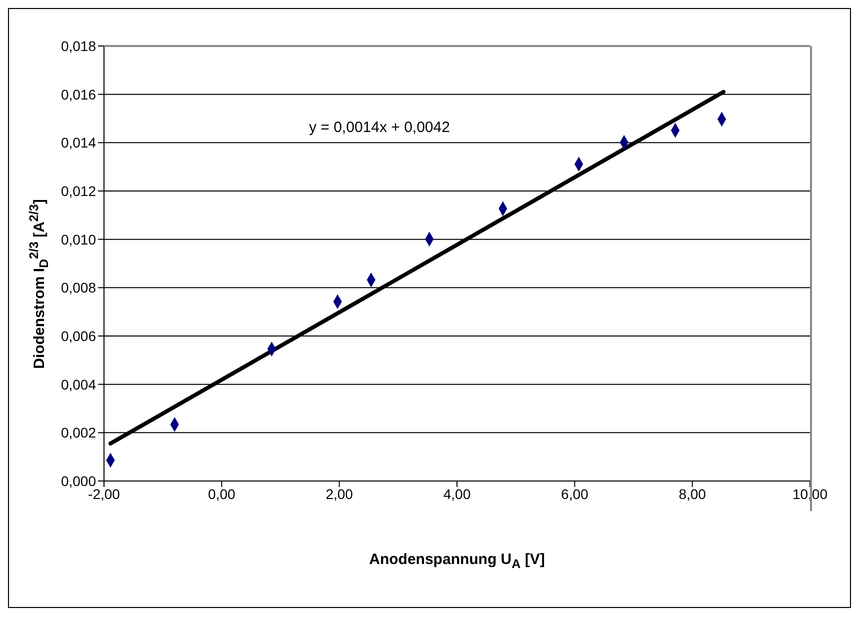 The width and height of the screenshot is (859, 619). Describe the element at coordinates (457, 494) in the screenshot. I see `x-tick-label: 4,00` at that location.